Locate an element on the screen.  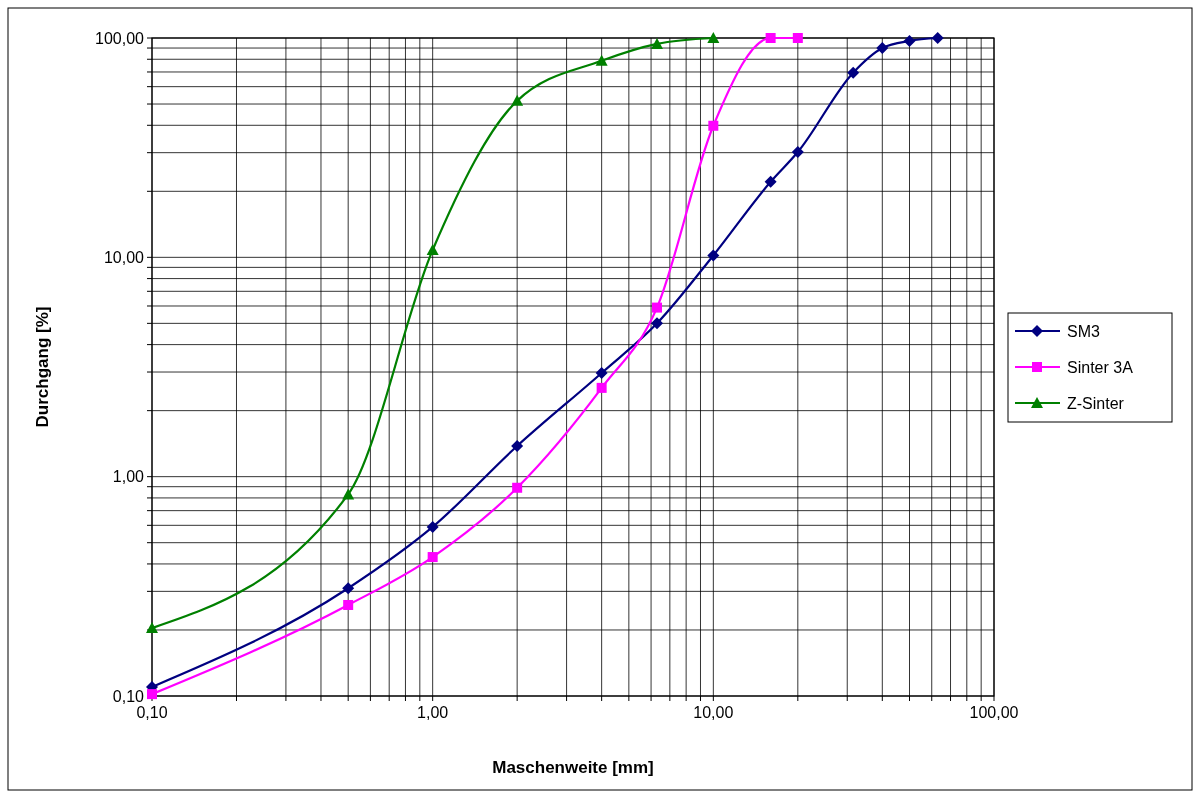
x-axis-title: Maschenweite [mm] is located at coordinates (573, 767).